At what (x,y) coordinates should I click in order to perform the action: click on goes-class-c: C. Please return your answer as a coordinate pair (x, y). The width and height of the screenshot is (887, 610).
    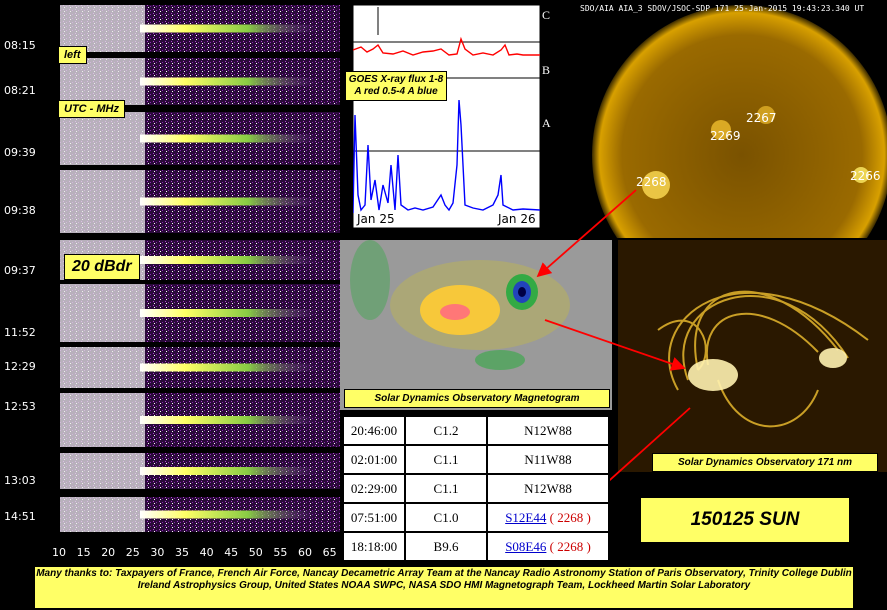
    Looking at the image, I should click on (546, 15).